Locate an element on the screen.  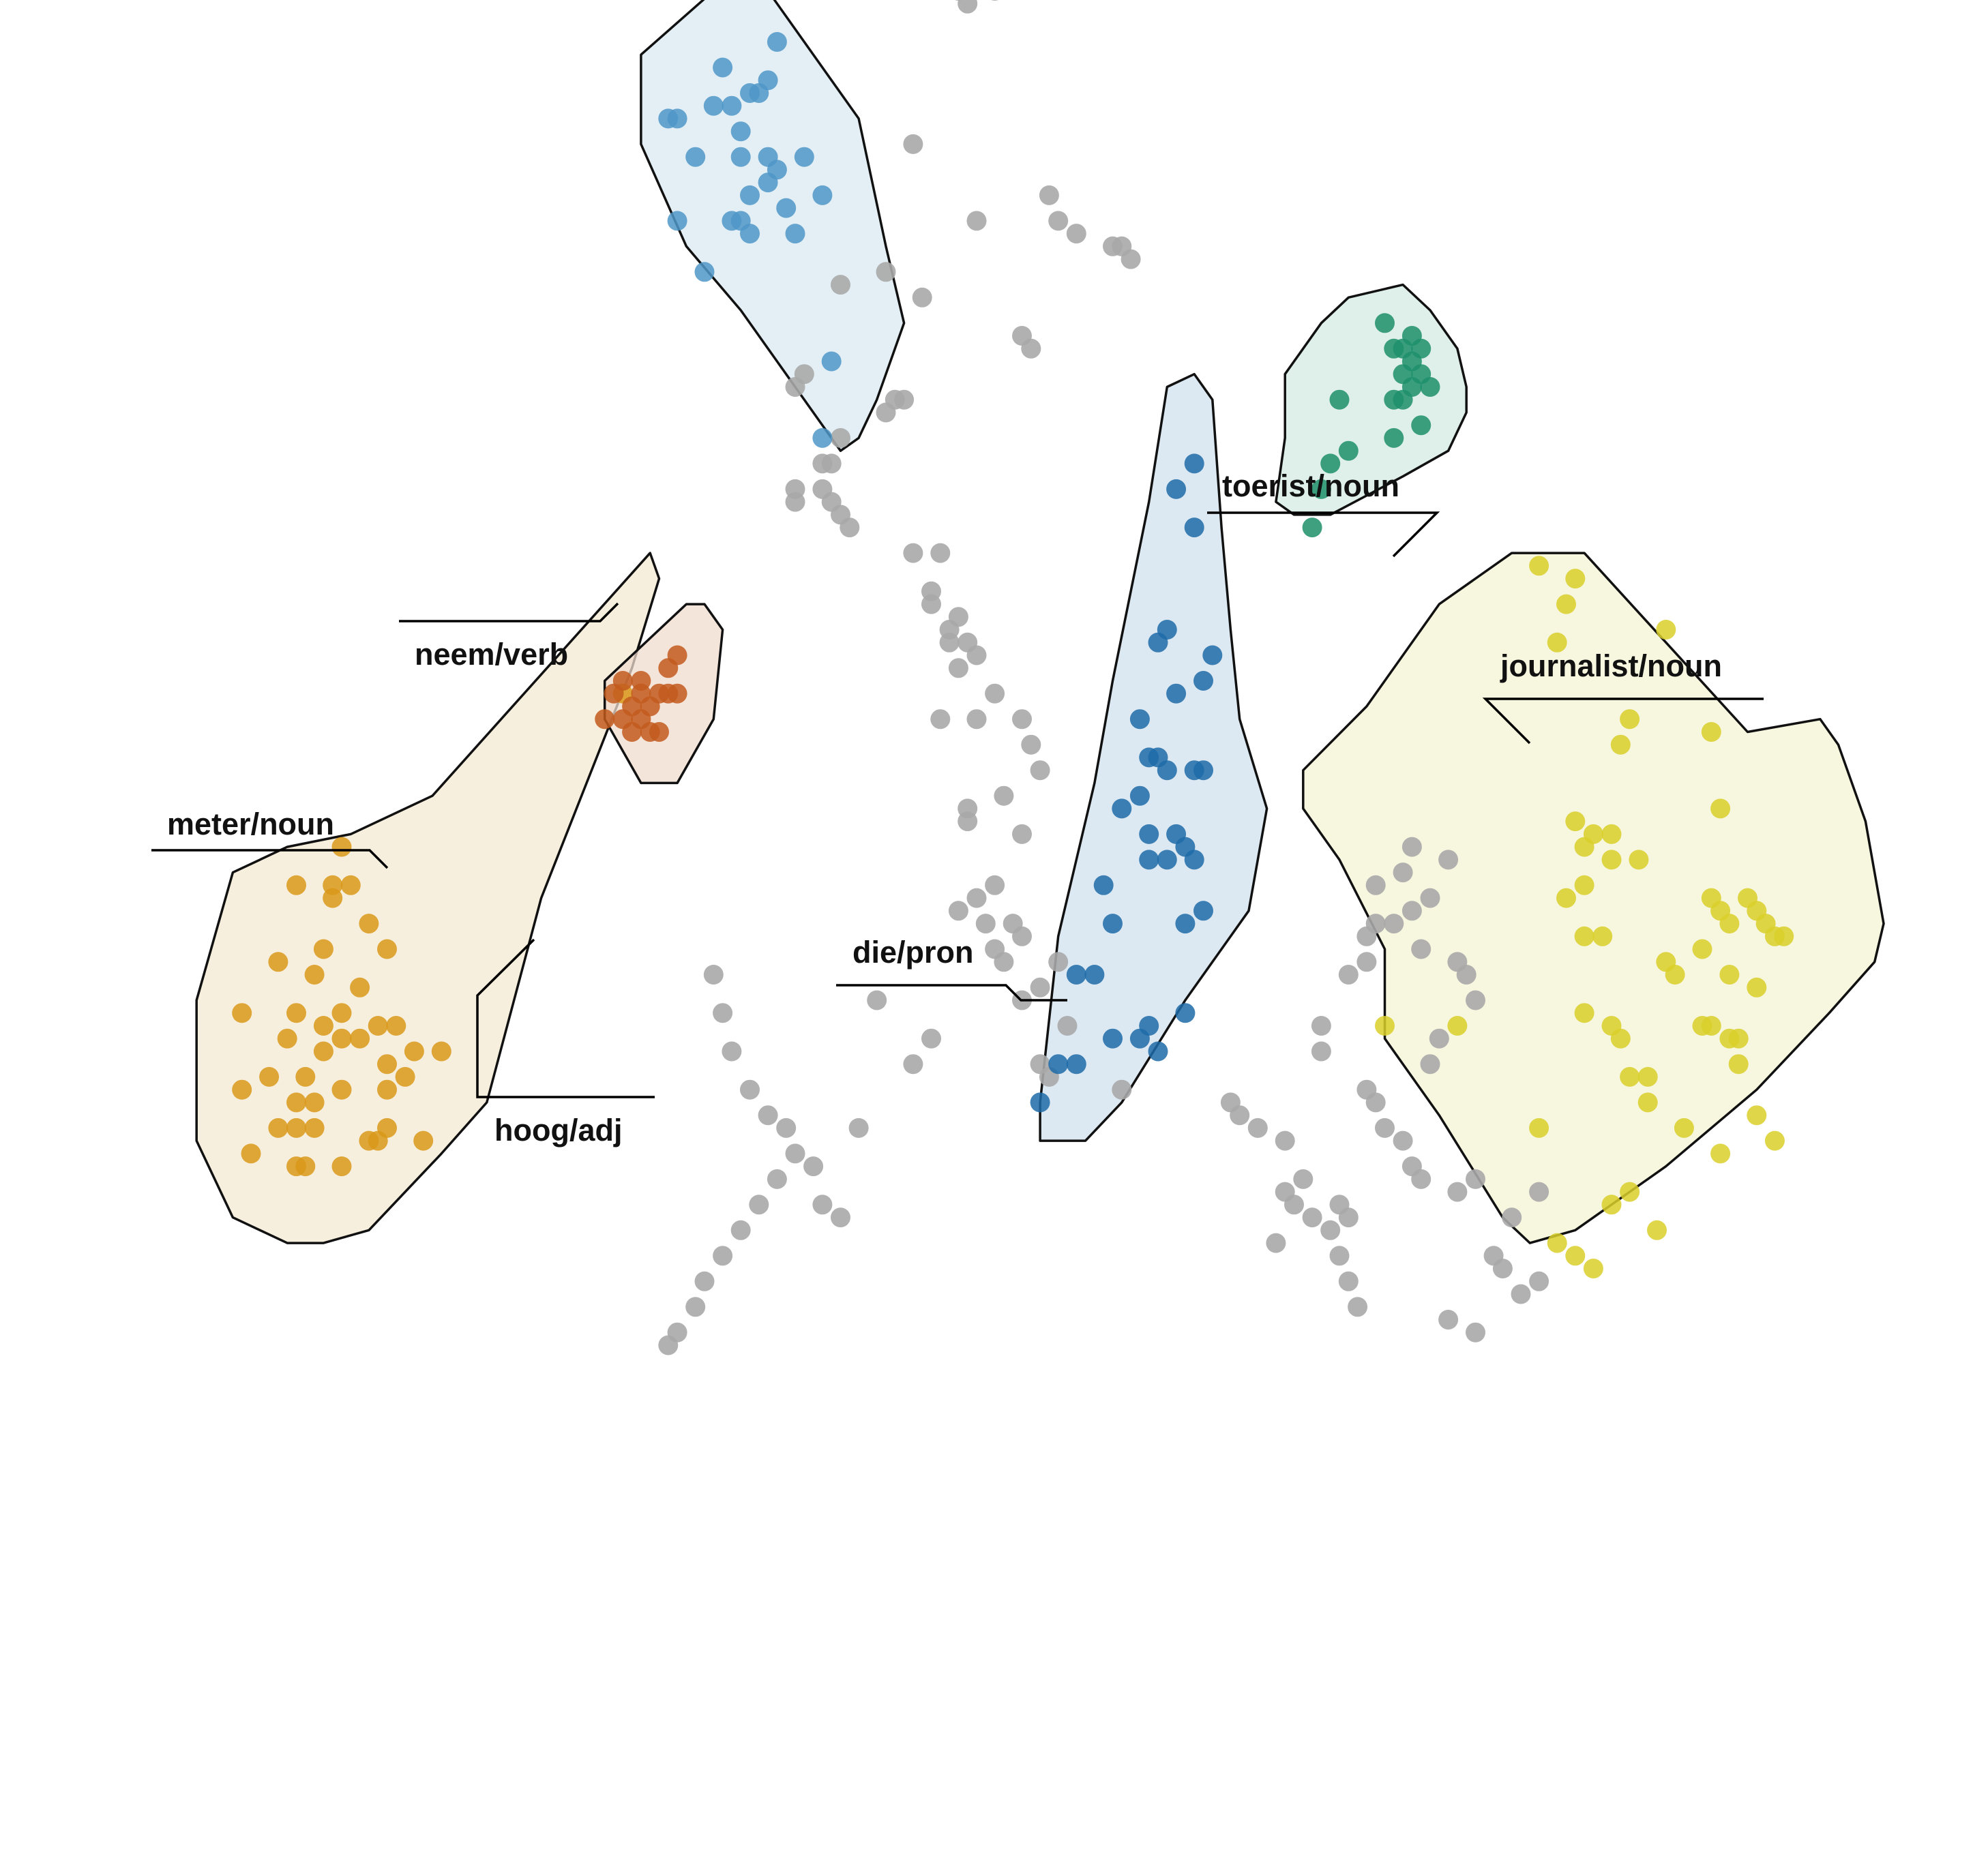
leader-line-toerist-noun is located at coordinates (1323, 534).